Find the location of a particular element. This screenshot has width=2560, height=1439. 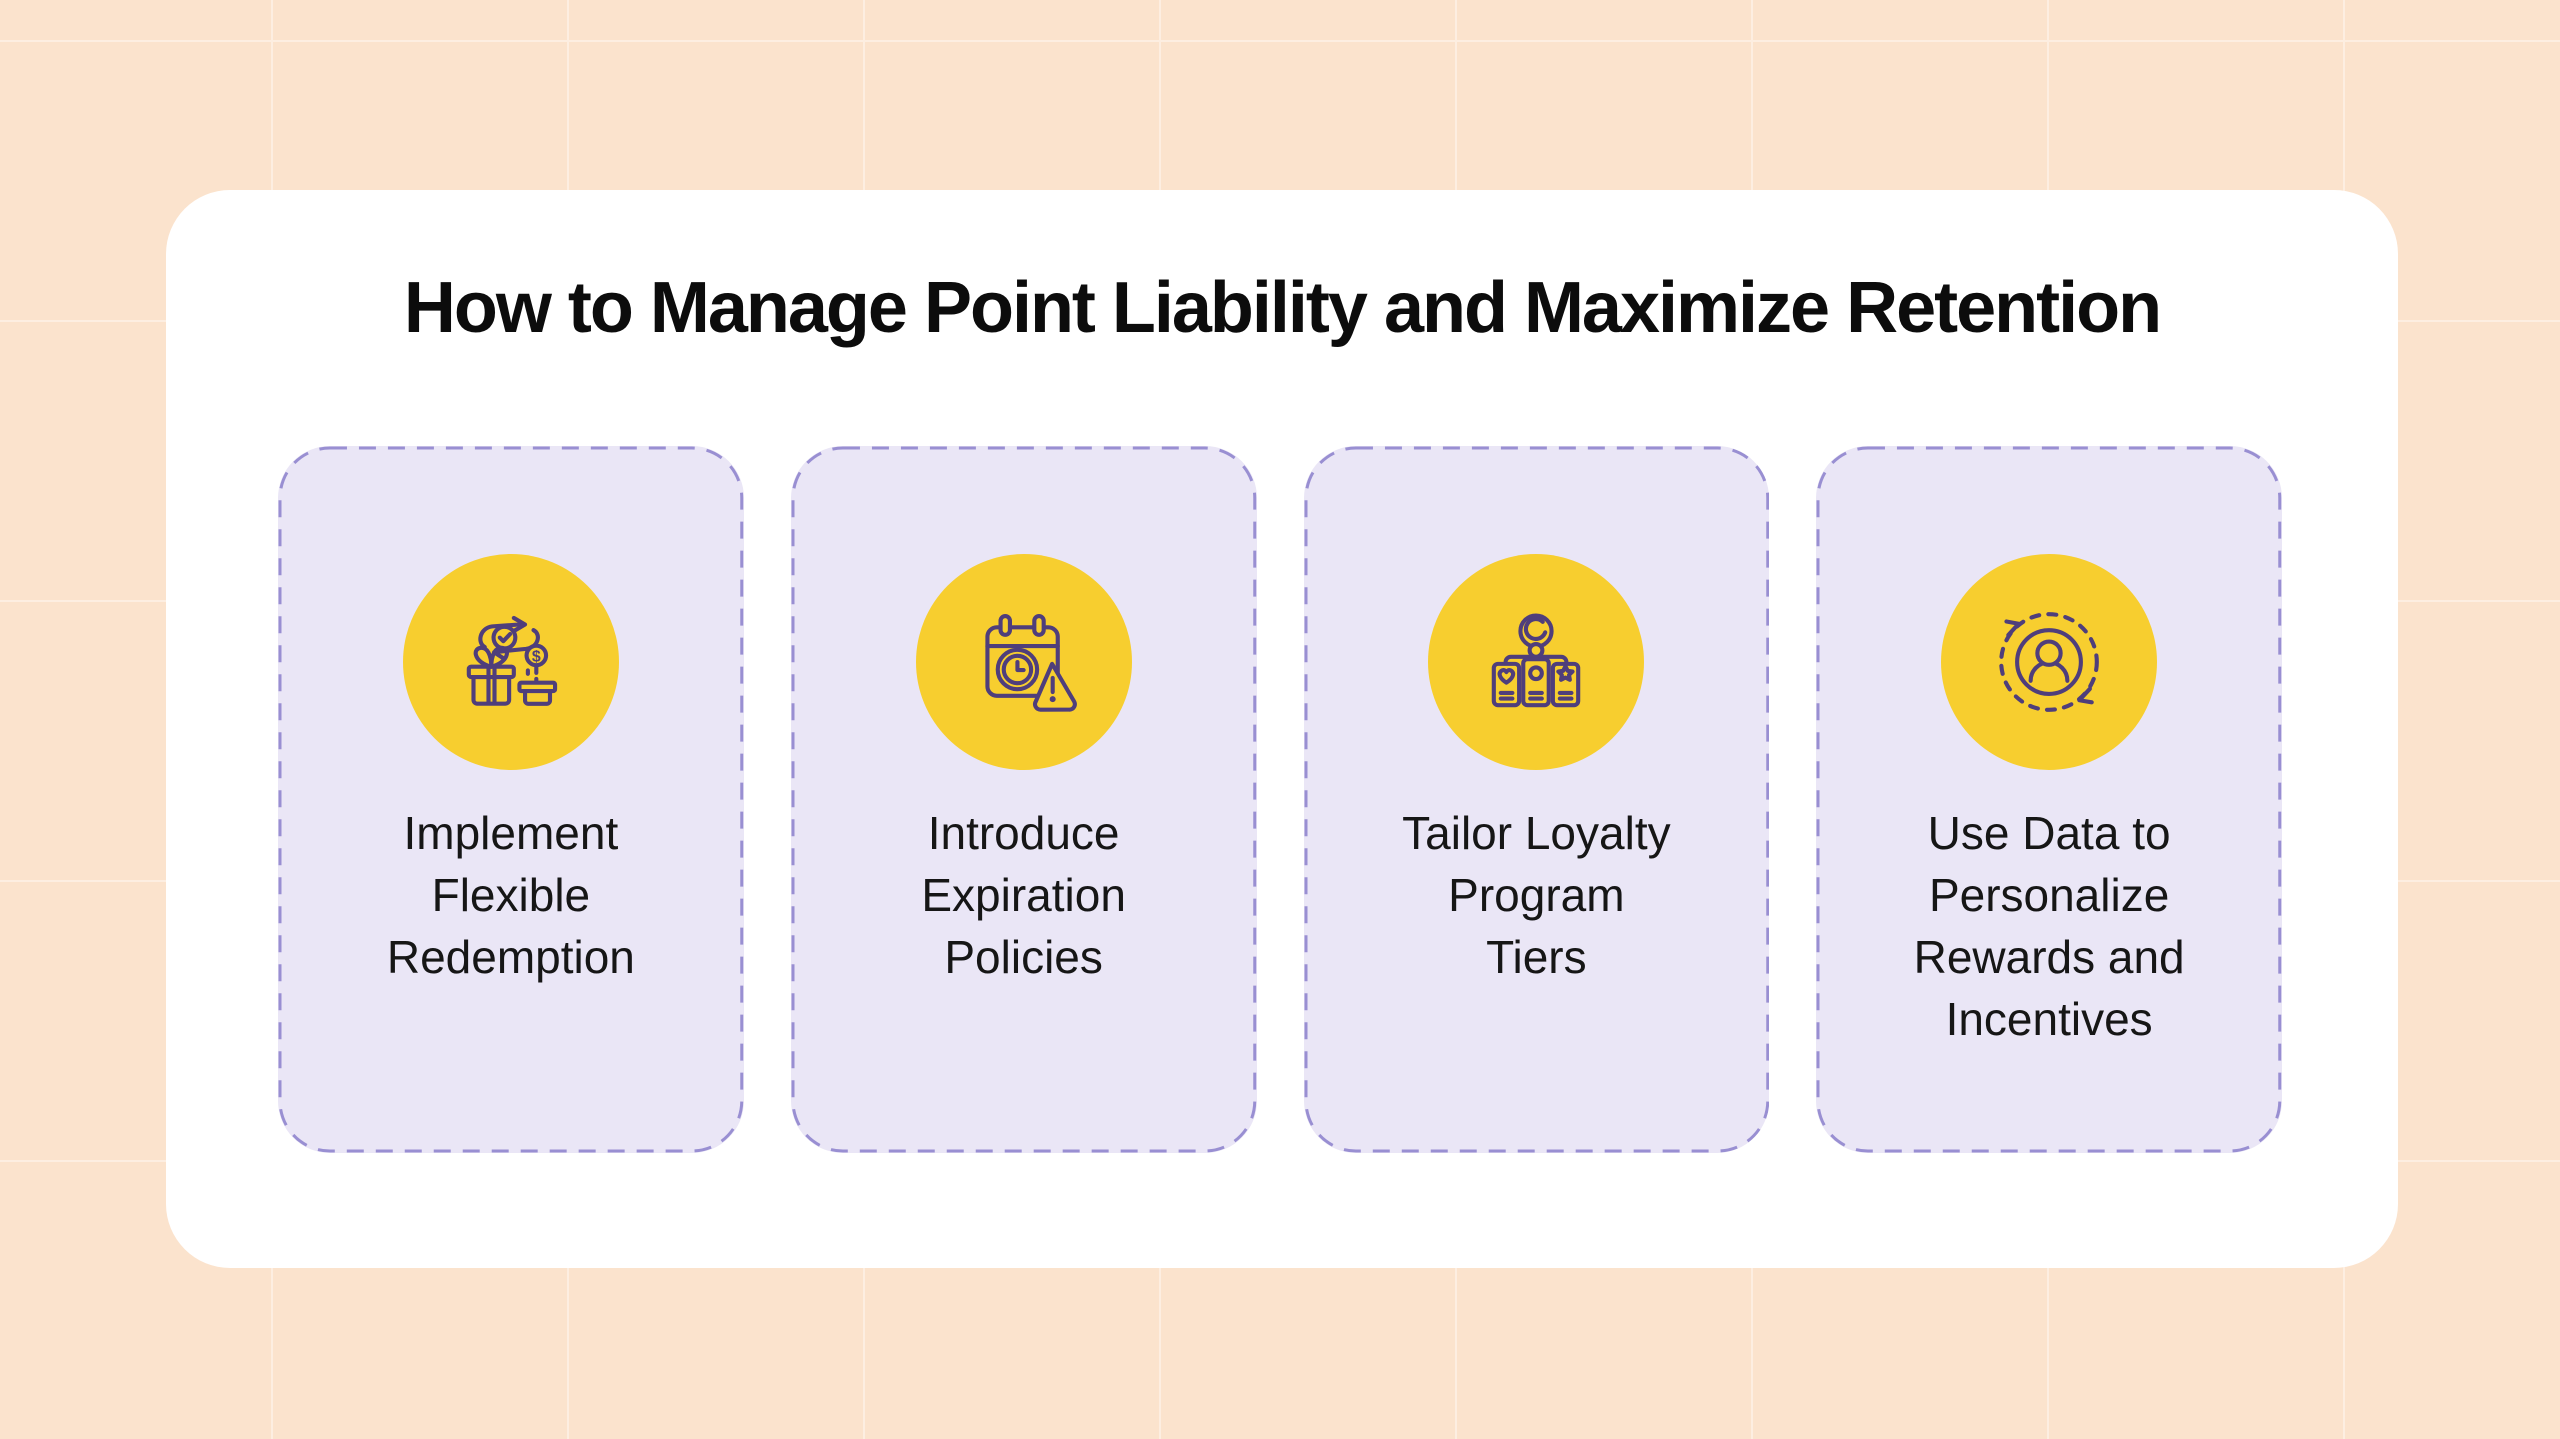

card-expiration-policies: Introduce Expiration Policies is located at coordinates (1023, 799).